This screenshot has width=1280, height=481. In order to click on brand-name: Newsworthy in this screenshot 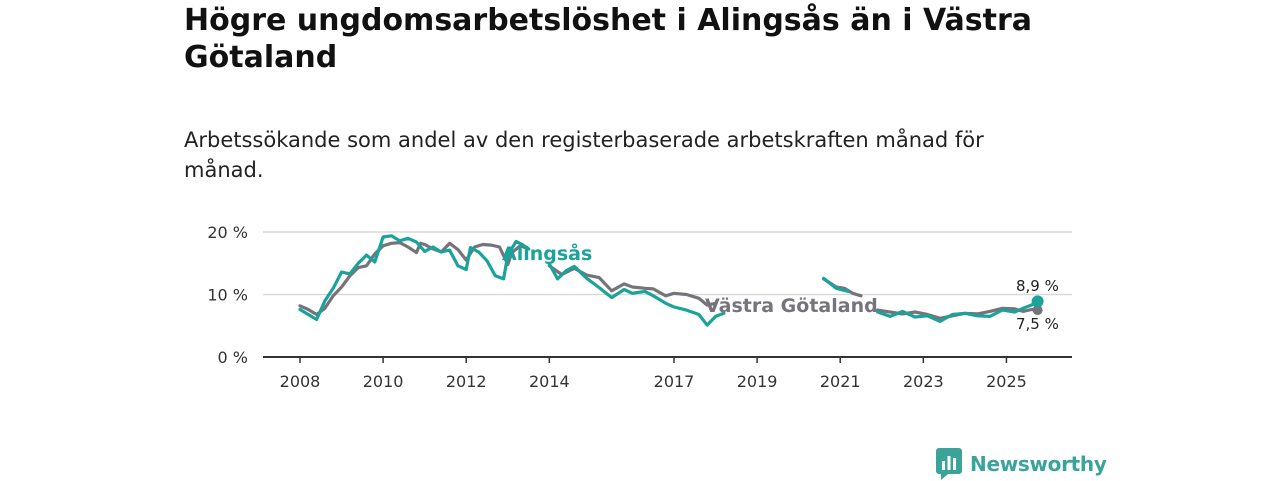, I will do `click(1038, 464)`.